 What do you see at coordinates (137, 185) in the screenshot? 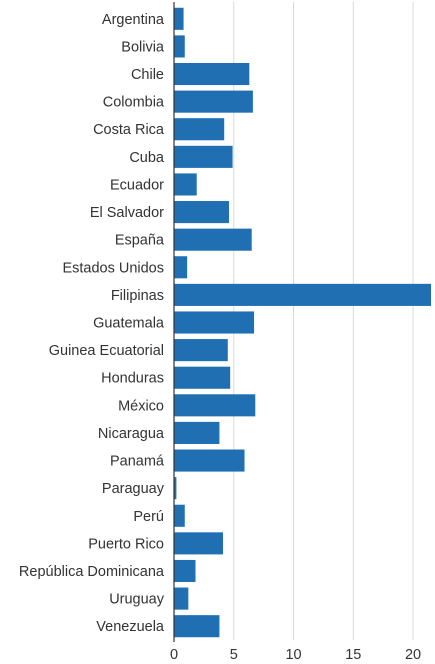
I see `category-label: Ecuador` at bounding box center [137, 185].